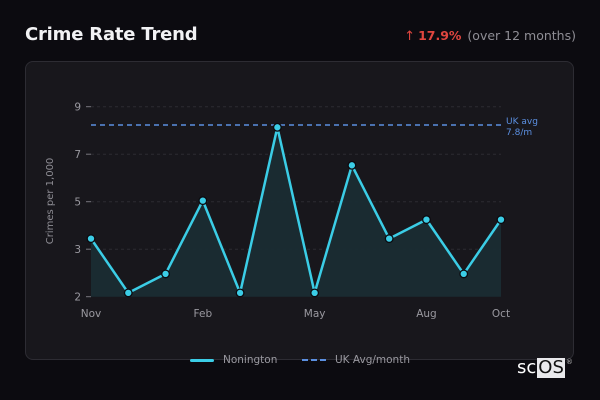  What do you see at coordinates (314, 360) in the screenshot?
I see `dashed-line-swatch-icon` at bounding box center [314, 360].